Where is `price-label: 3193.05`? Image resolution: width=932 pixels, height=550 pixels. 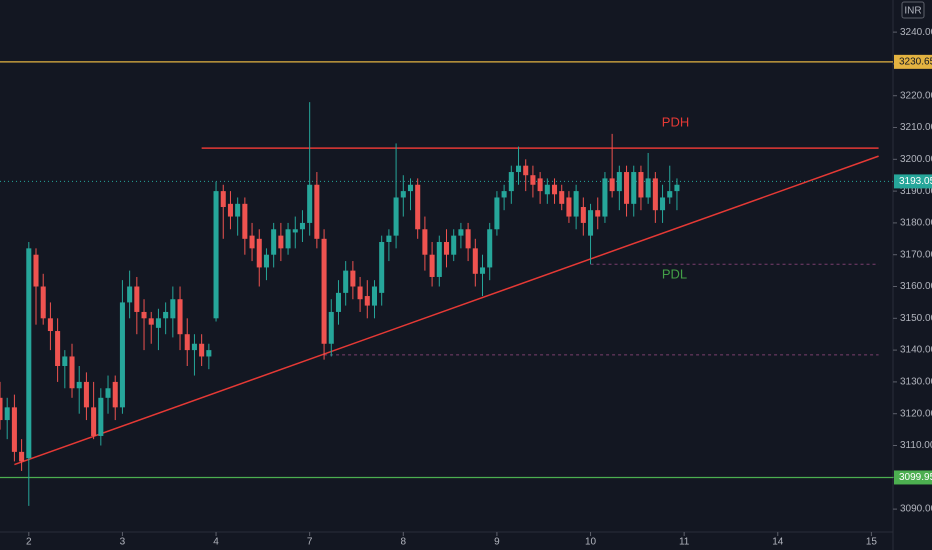
price-label: 3193.05 is located at coordinates (915, 181).